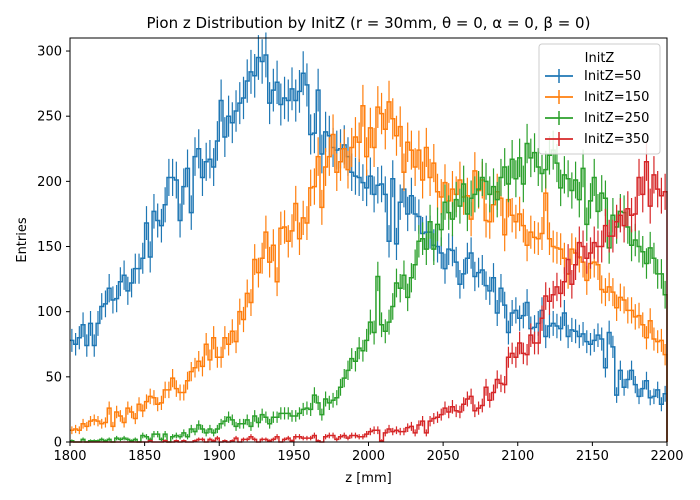  What do you see at coordinates (616, 118) in the screenshot?
I see `legend-label: InitZ=250` at bounding box center [616, 118].